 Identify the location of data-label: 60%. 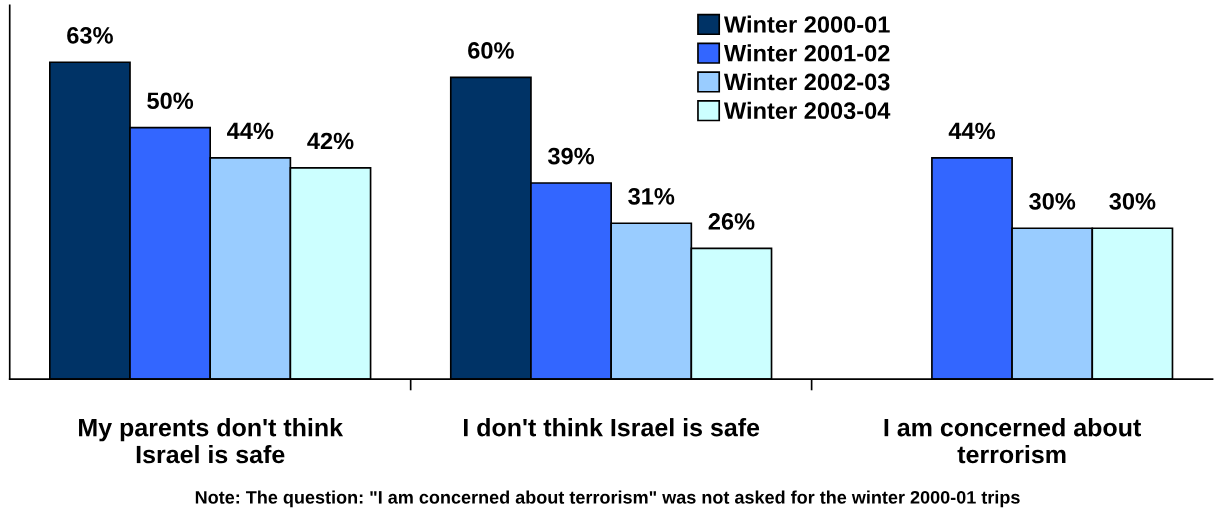
(491, 50).